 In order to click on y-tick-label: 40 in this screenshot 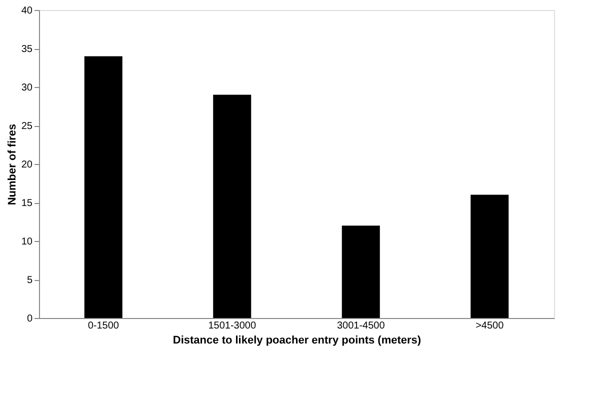, I will do `click(27, 11)`.